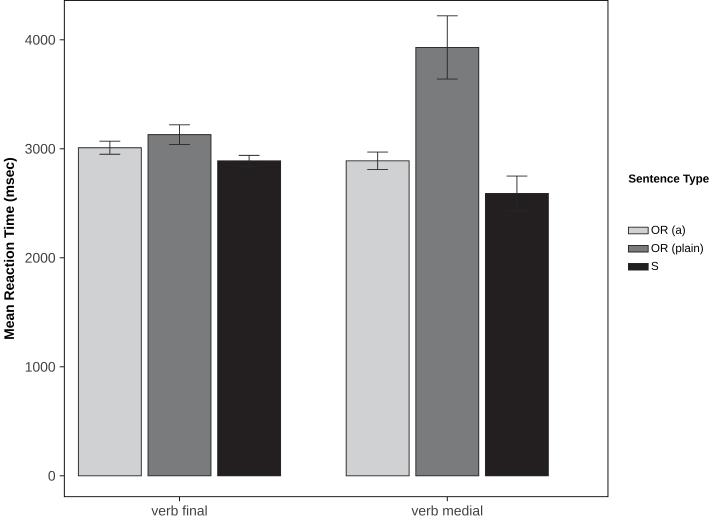  I want to click on y-axis-title: Mean Reaction Time (msec), so click(10, 248).